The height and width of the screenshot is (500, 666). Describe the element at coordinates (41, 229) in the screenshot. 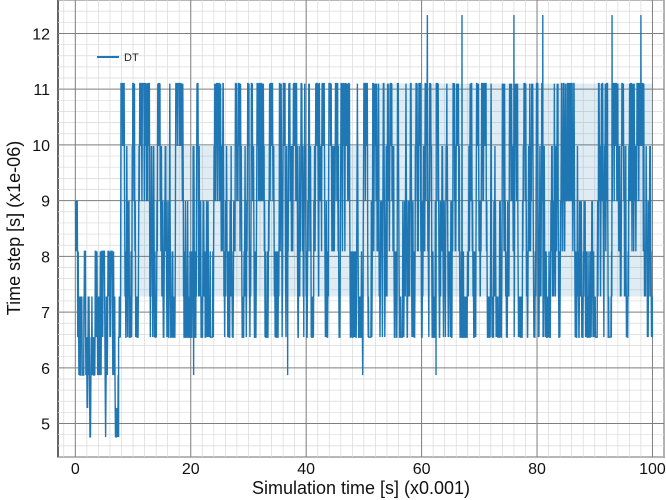

I see `y-axis-ticks: 5 6 7 8 9 10 11 12` at that location.